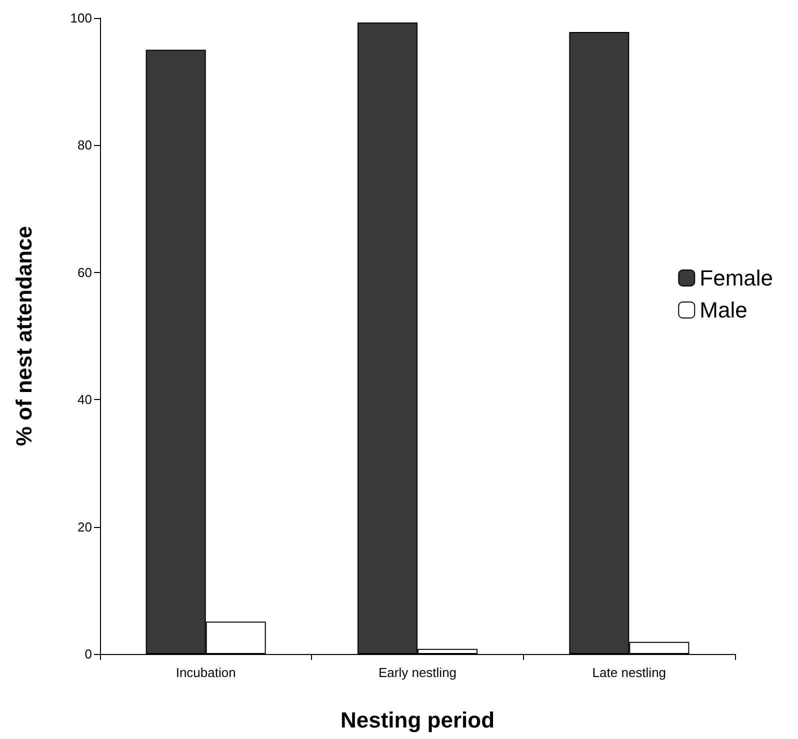 The height and width of the screenshot is (739, 798). What do you see at coordinates (629, 672) in the screenshot?
I see `x-tick-label: Late nestling` at bounding box center [629, 672].